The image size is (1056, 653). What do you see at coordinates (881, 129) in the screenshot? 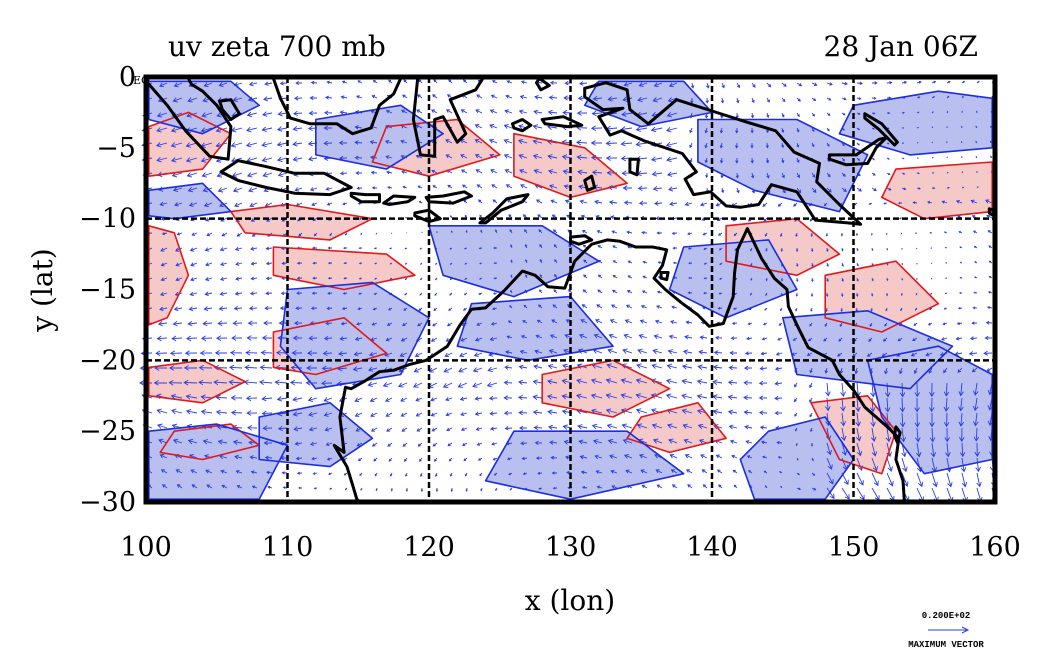
I see `coastline-new-ireland` at bounding box center [881, 129].